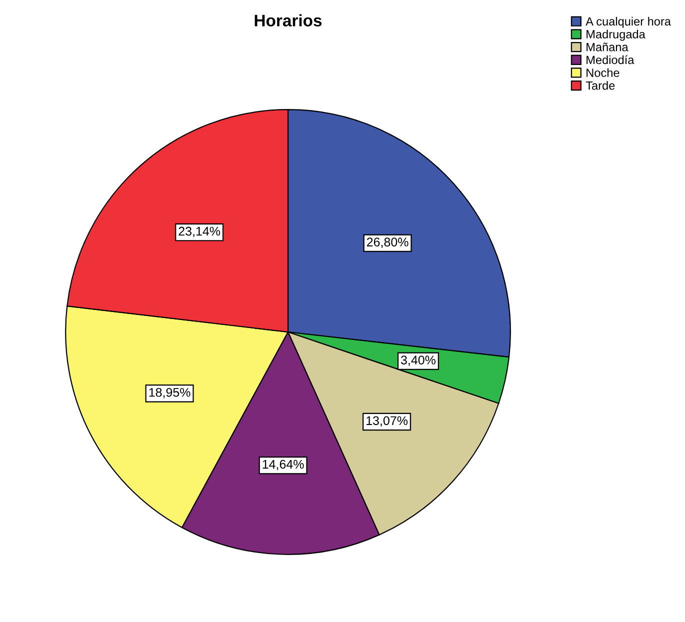 Image resolution: width=685 pixels, height=622 pixels. Describe the element at coordinates (387, 243) in the screenshot. I see `data-label: 26,80%` at that location.